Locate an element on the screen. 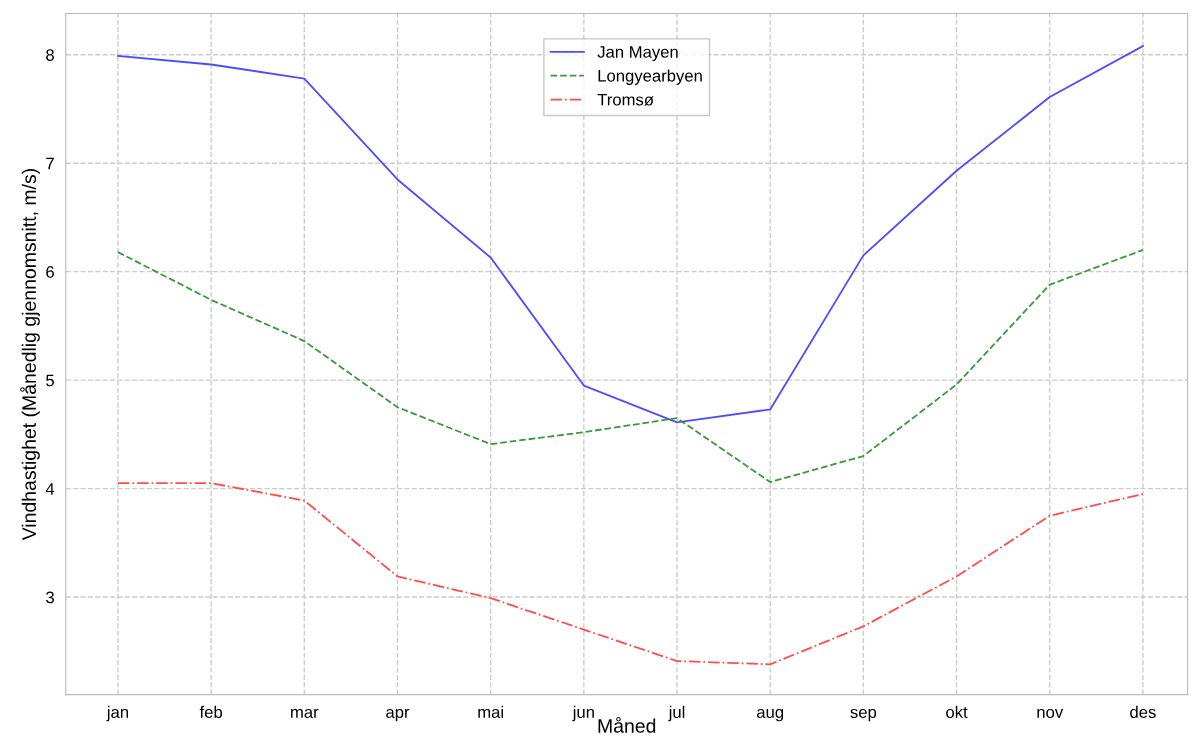 This screenshot has height=751, width=1196. x-axis-title: Måned is located at coordinates (627, 724).